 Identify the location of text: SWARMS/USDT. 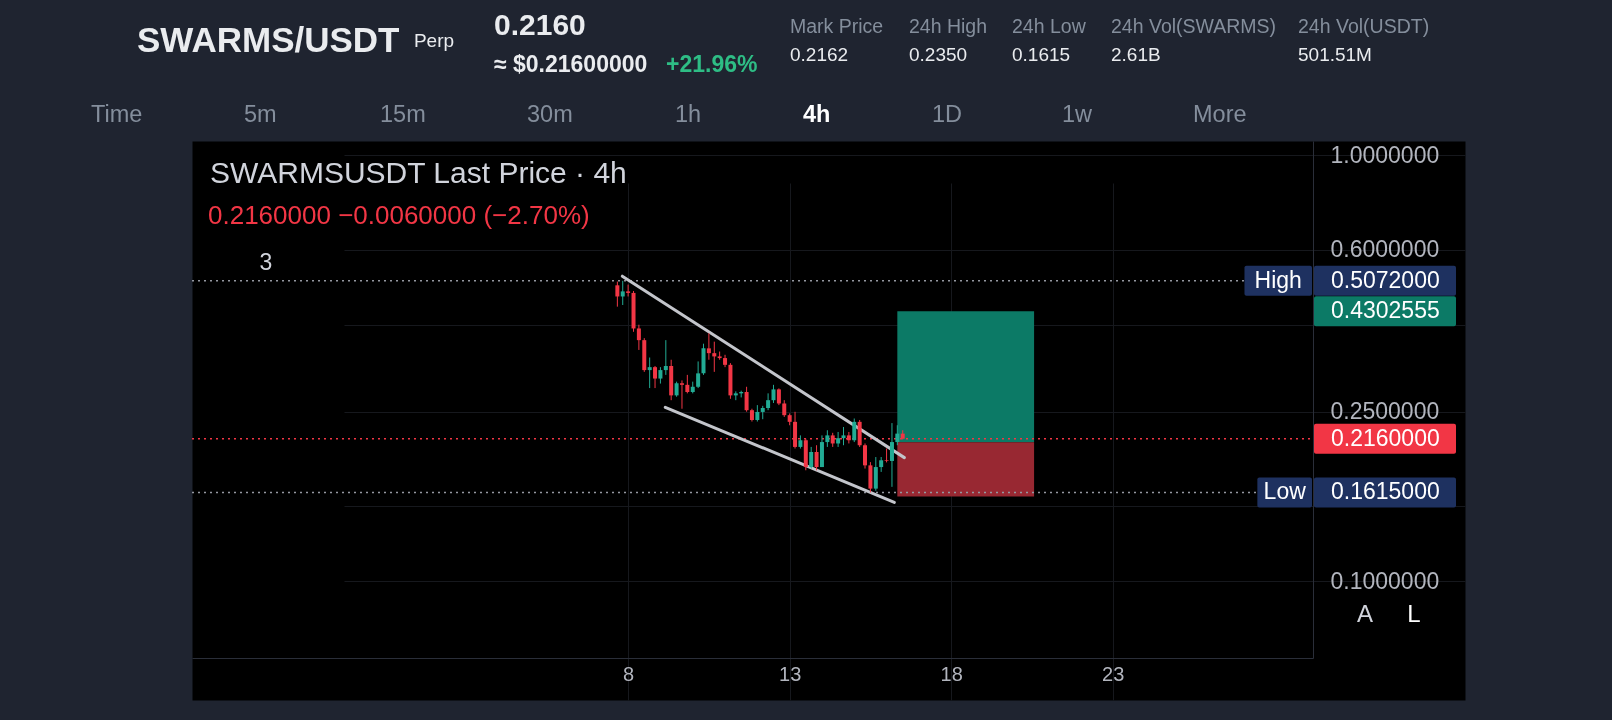
(268, 39).